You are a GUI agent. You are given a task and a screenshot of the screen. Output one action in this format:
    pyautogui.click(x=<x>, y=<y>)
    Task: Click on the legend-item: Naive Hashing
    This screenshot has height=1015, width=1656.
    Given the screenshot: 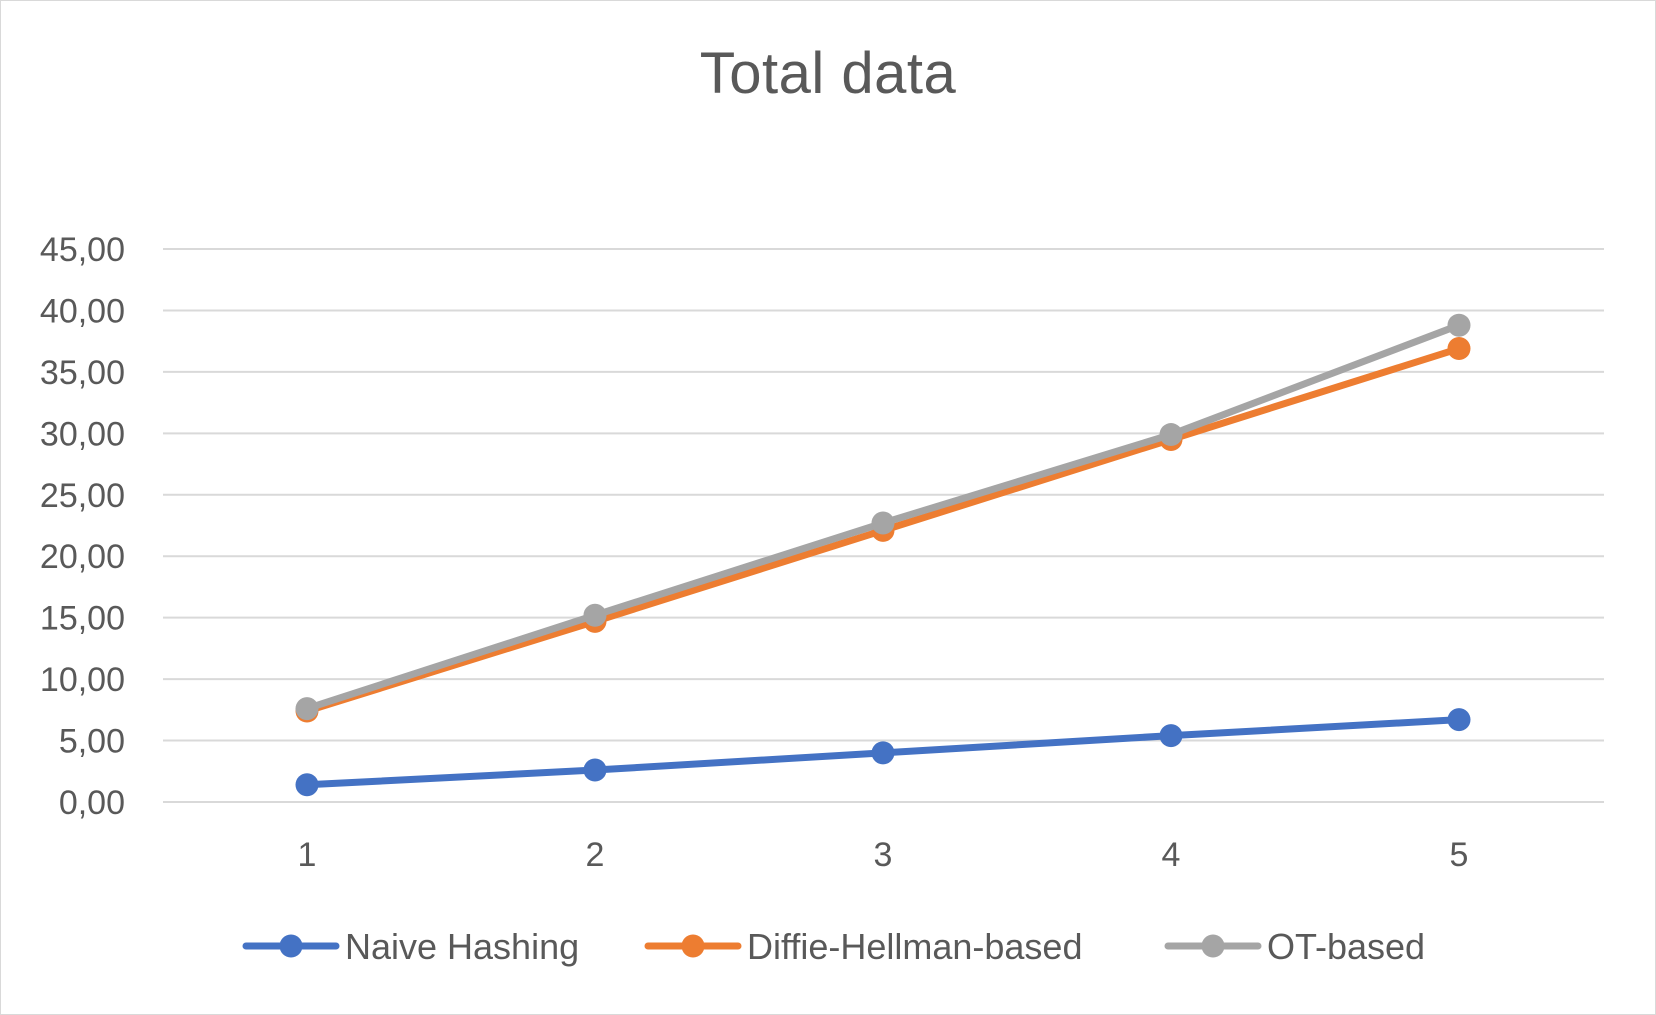 What is the action you would take?
    pyautogui.click(x=410, y=946)
    